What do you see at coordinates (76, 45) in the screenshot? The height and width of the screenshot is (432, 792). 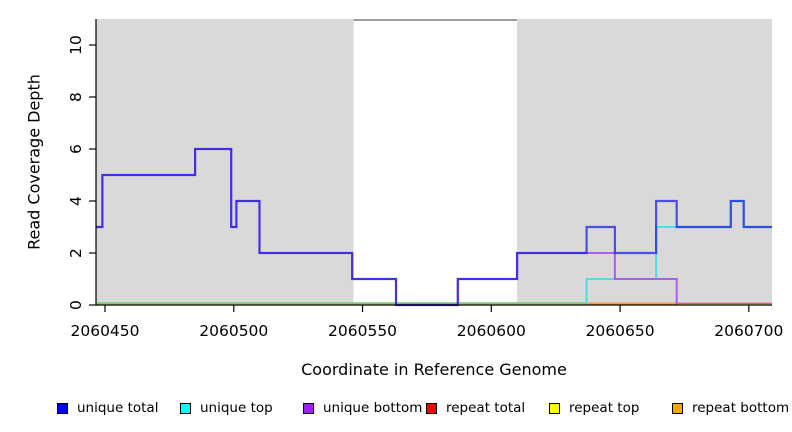 I see `y-tick-label: 10` at bounding box center [76, 45].